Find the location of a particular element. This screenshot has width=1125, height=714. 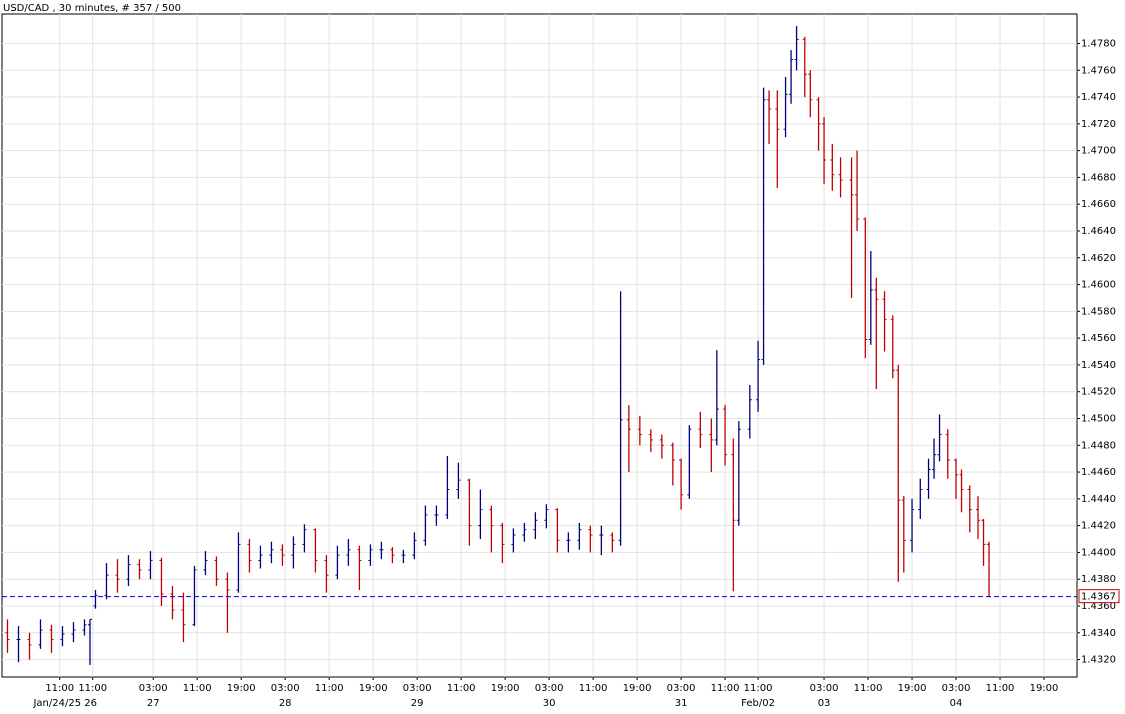

date-label: 27 is located at coordinates (153, 703).